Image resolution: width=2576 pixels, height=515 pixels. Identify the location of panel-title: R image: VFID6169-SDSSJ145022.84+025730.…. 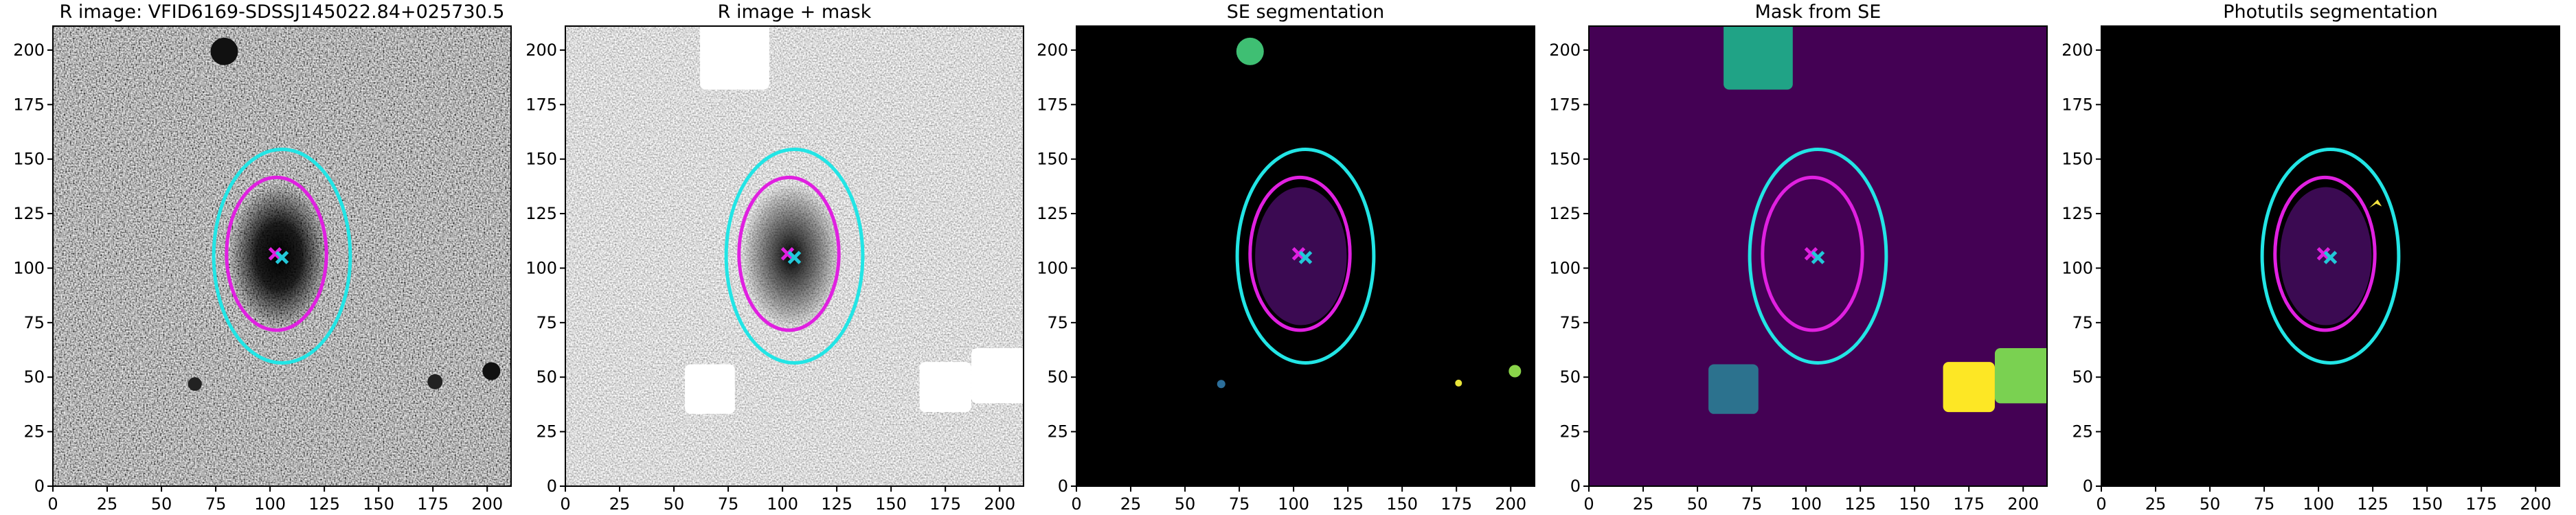
(282, 12).